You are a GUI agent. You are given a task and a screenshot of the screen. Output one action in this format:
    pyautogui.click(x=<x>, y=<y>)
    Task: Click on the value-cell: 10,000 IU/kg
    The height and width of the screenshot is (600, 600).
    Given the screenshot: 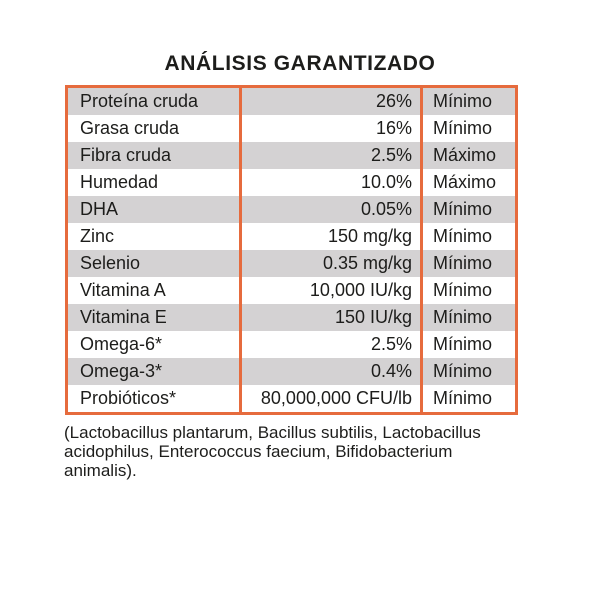 What is the action you would take?
    pyautogui.click(x=332, y=290)
    